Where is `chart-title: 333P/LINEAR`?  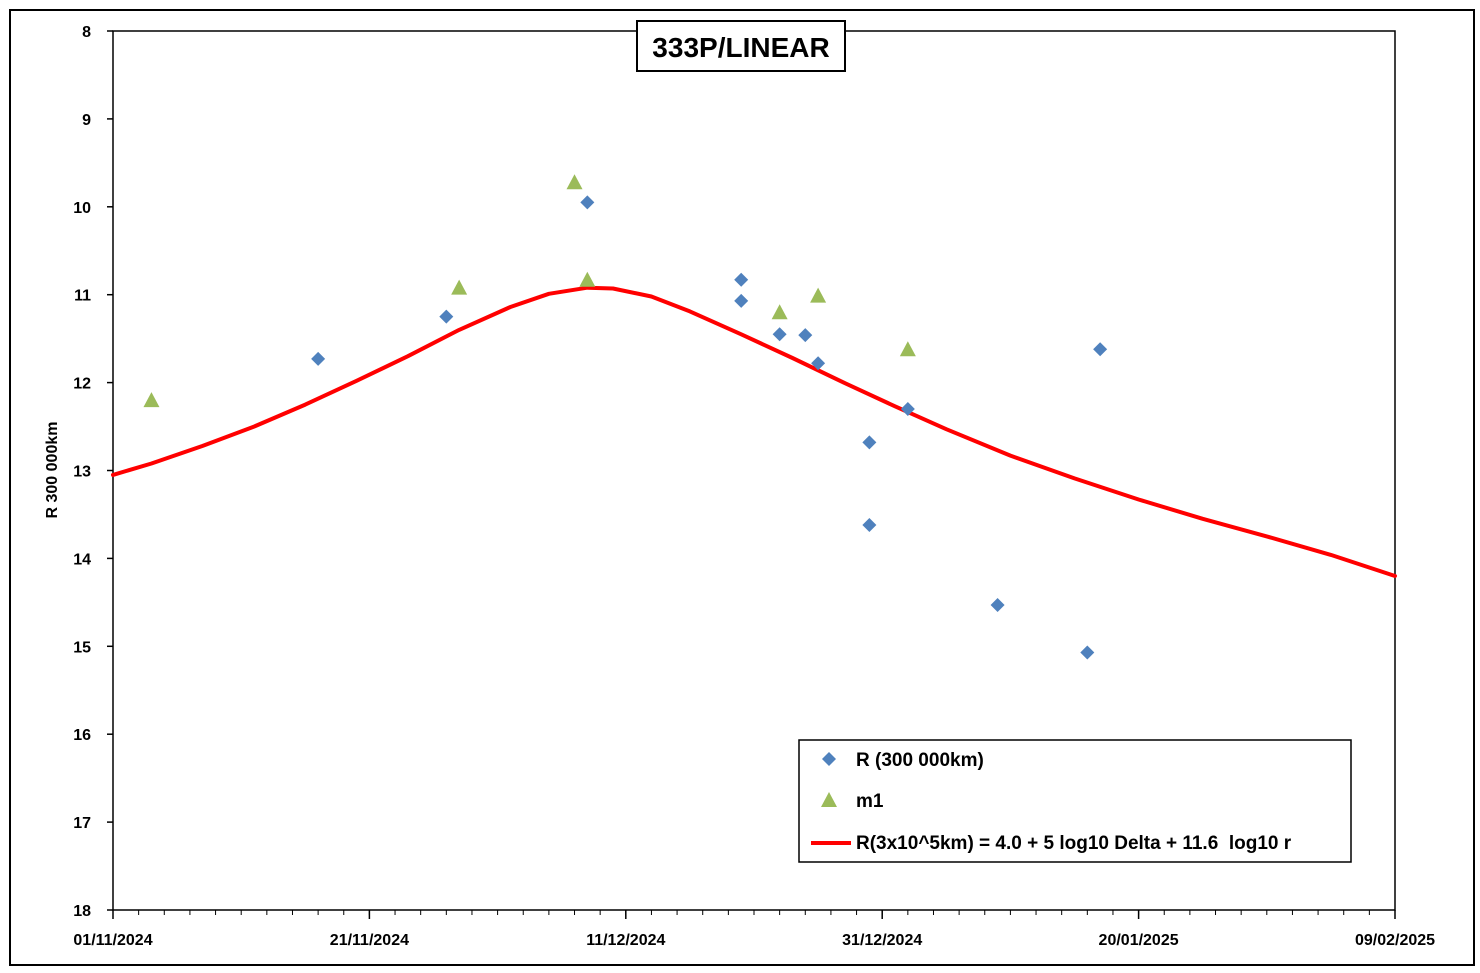
chart-title: 333P/LINEAR is located at coordinates (740, 47).